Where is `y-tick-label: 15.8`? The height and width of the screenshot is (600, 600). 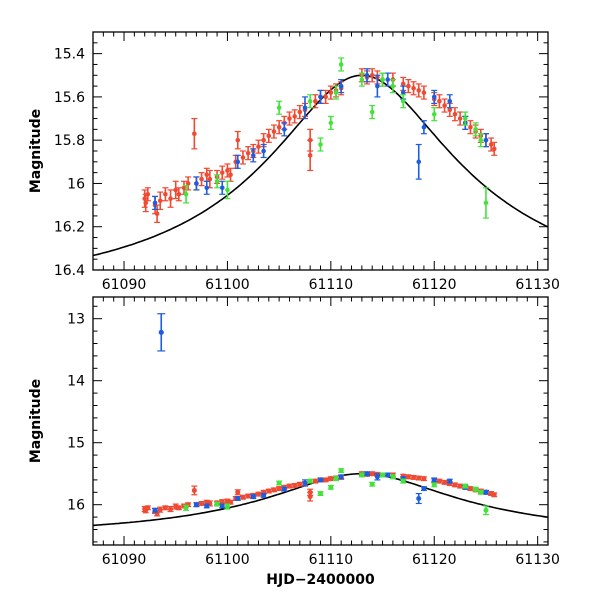 y-tick-label: 15.8 is located at coordinates (69, 141).